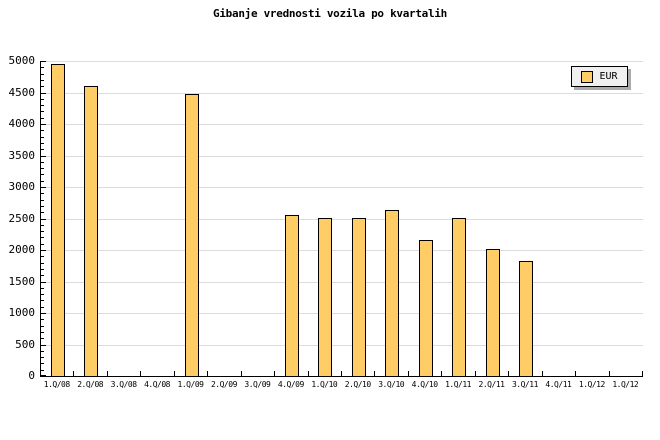 Image resolution: width=660 pixels, height=440 pixels. I want to click on x-axis-label-6: 3.Q/09, so click(257, 384).